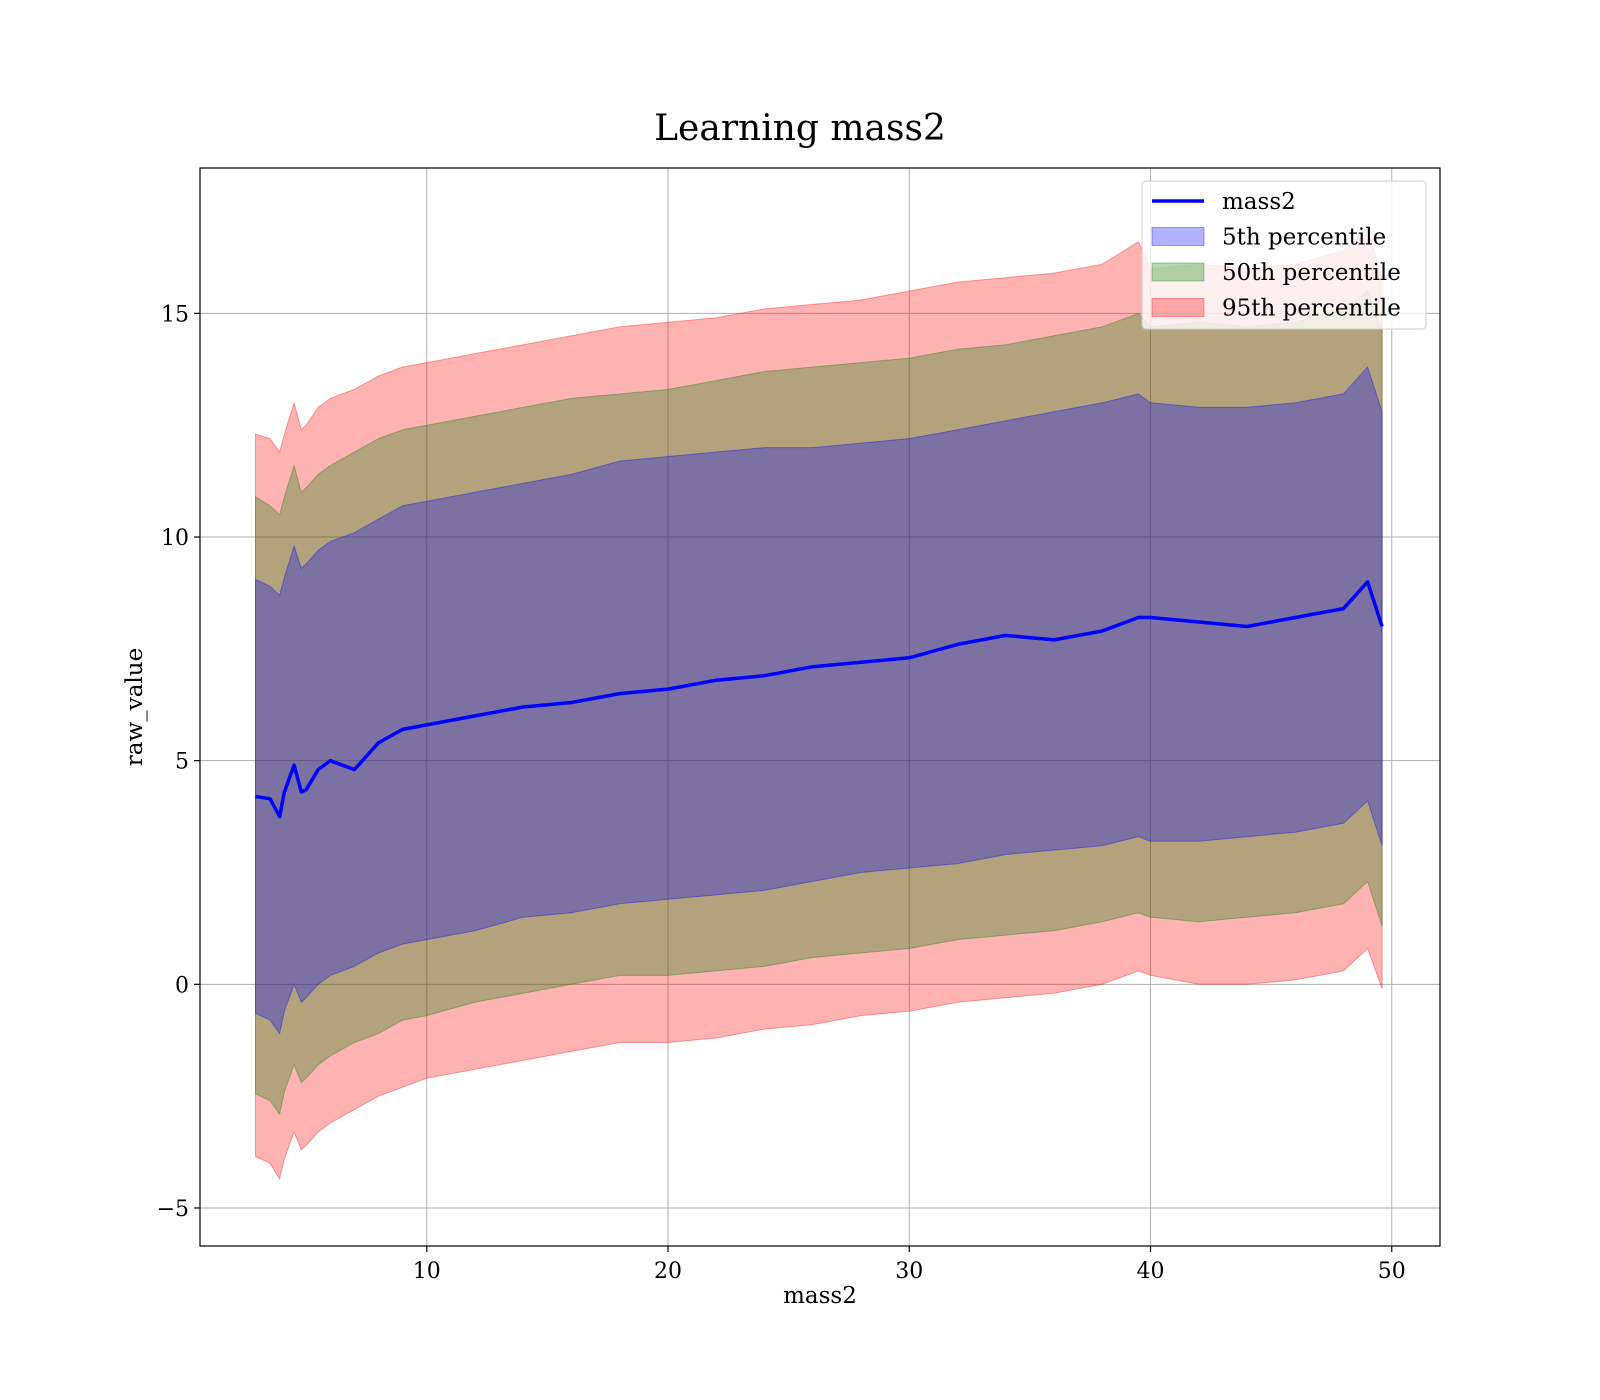 Image resolution: width=1600 pixels, height=1400 pixels. Describe the element at coordinates (1392, 1271) in the screenshot. I see `x-tick-label-4: 50` at that location.